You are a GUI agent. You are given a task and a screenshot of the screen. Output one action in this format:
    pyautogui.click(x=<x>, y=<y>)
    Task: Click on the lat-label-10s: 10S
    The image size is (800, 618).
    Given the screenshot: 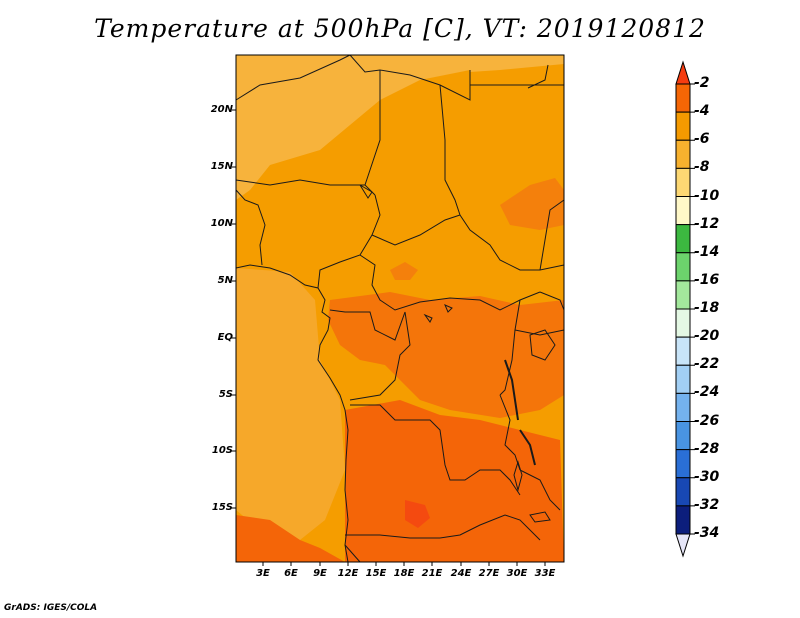 What is the action you would take?
    pyautogui.click(x=222, y=450)
    